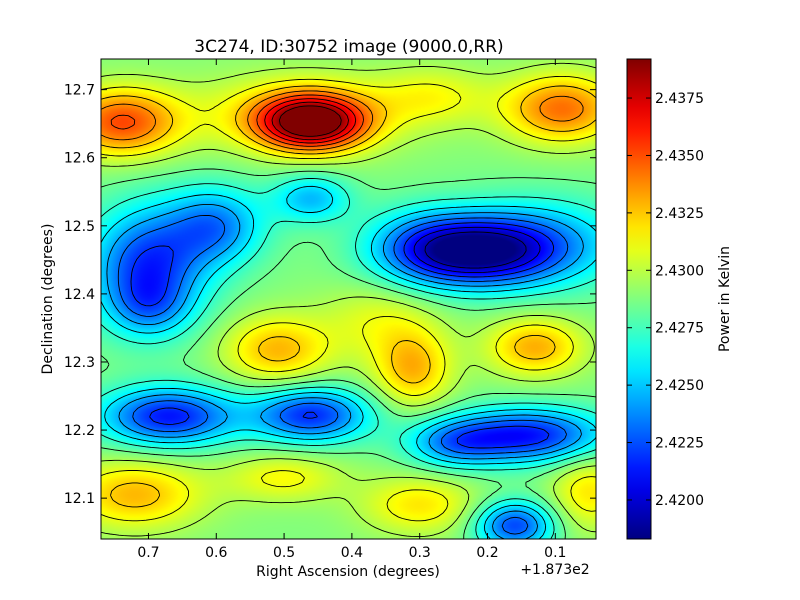  I want to click on colorbar-tick-label: 2.4375, so click(679, 99).